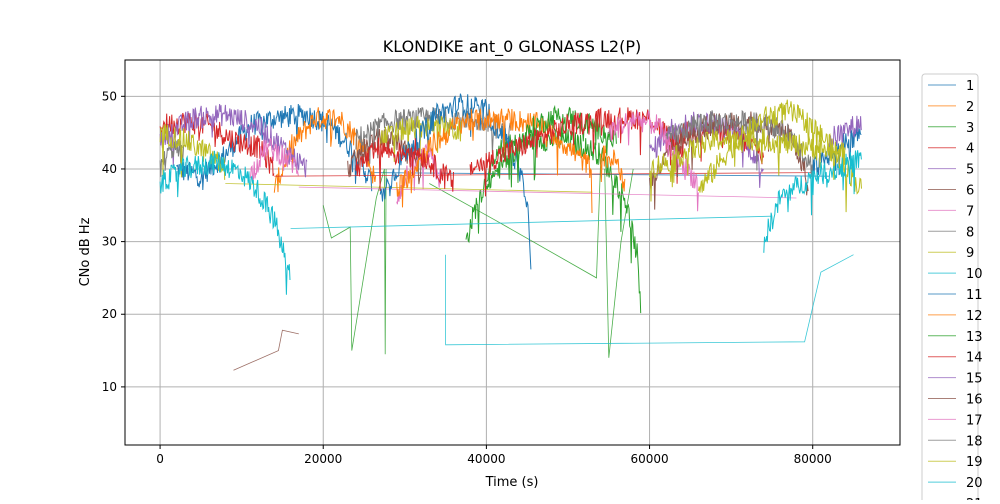  I want to click on legend-label: 3, so click(970, 128).